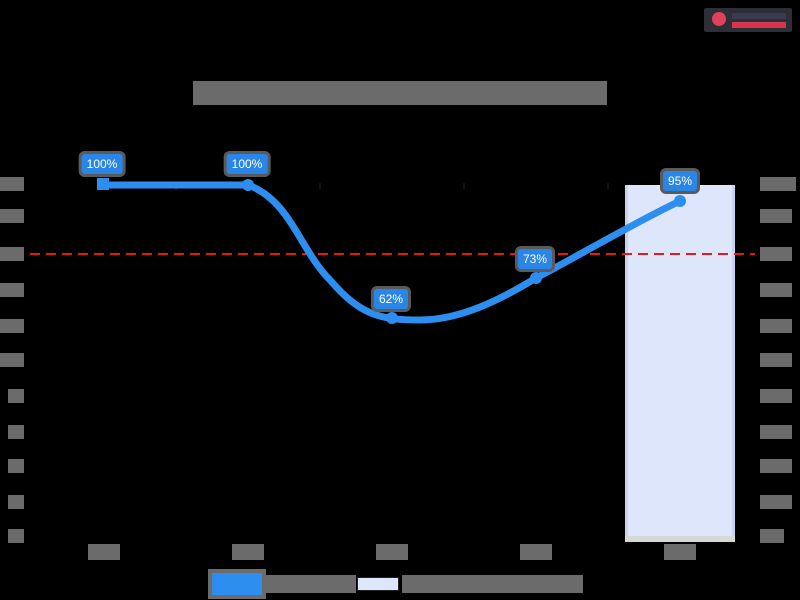  I want to click on logo-mark-icon, so click(719, 19).